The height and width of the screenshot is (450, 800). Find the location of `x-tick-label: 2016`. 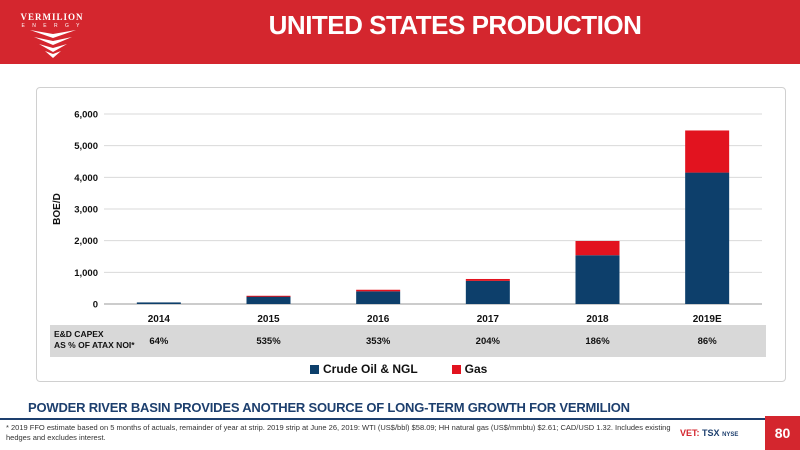

x-tick-label: 2016 is located at coordinates (378, 319).